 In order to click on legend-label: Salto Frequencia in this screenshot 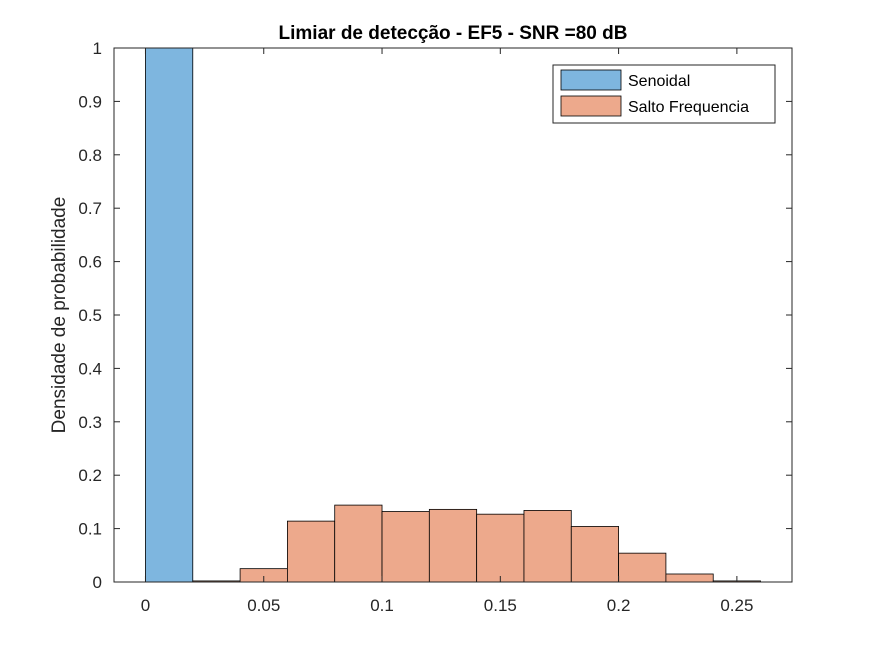, I will do `click(688, 107)`.